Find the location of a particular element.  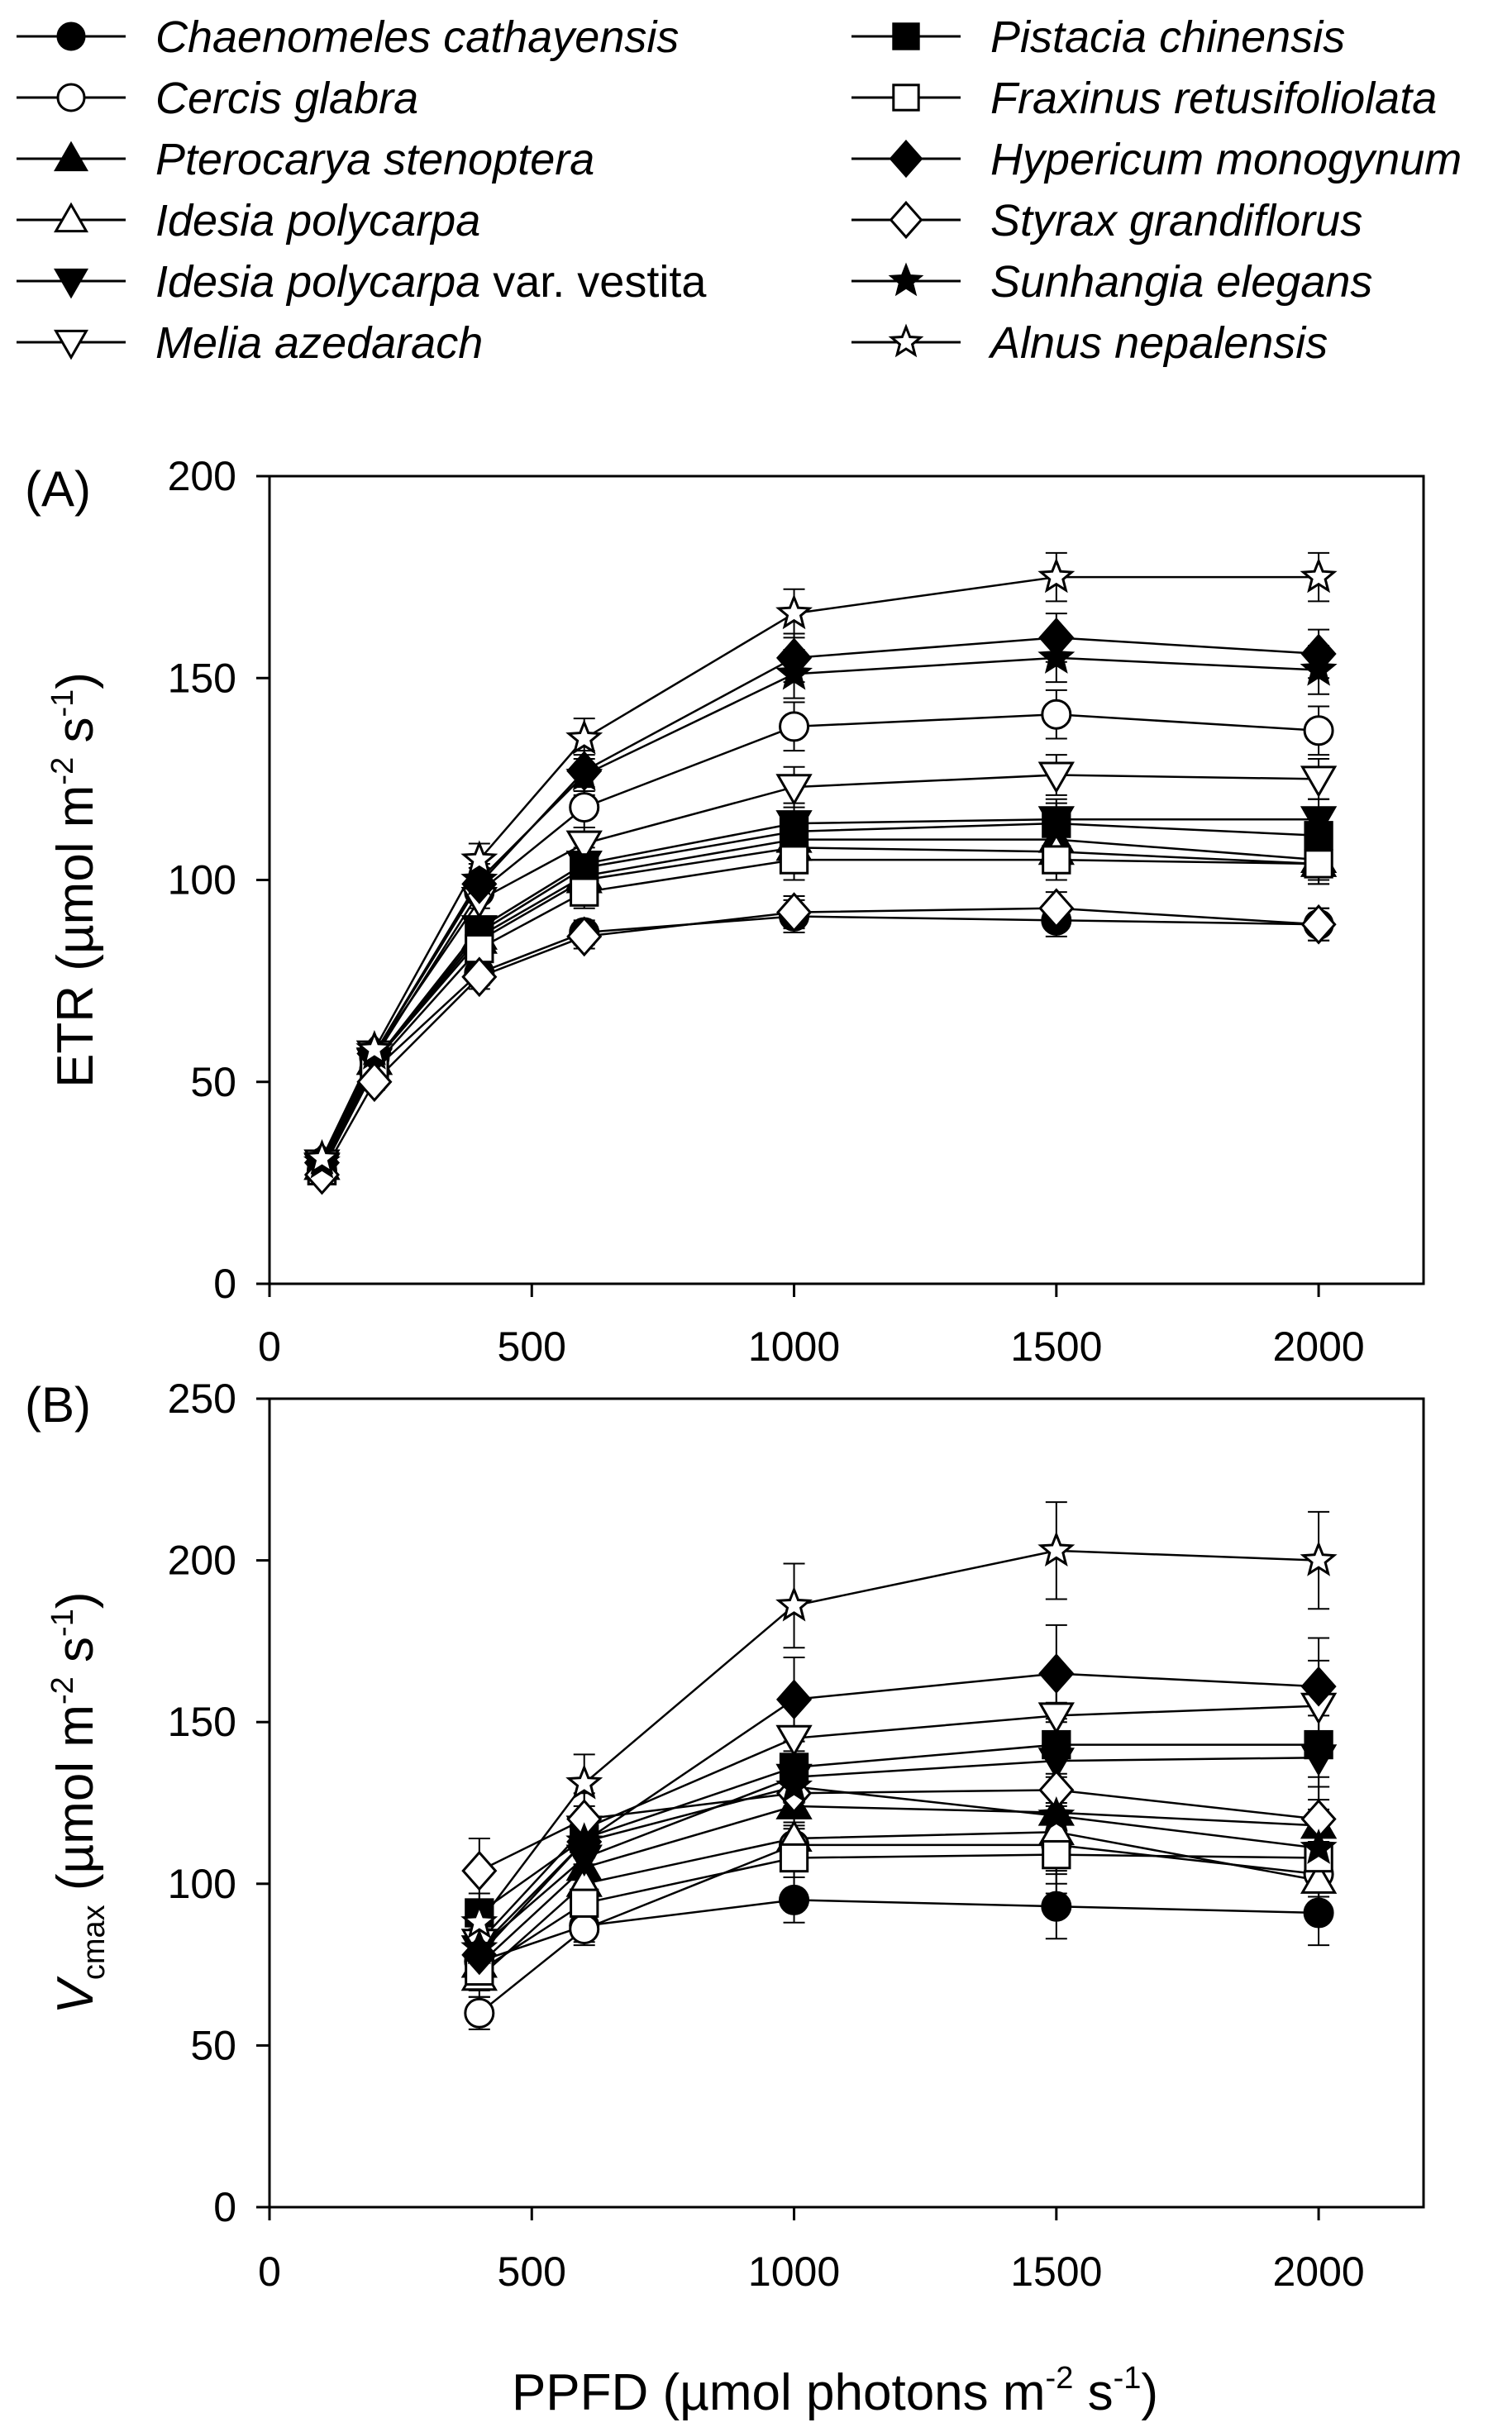

legend-chaenomeles-cathayensis-entry: Chaenomeles cathayensis is located at coordinates (348, 37).